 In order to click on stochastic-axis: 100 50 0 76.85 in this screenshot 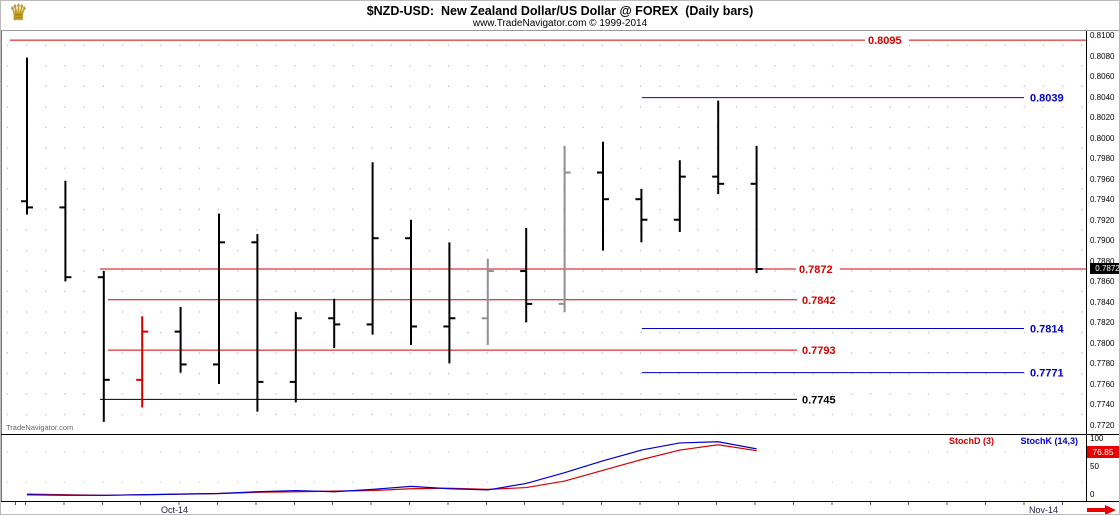, I will do `click(1102, 467)`.